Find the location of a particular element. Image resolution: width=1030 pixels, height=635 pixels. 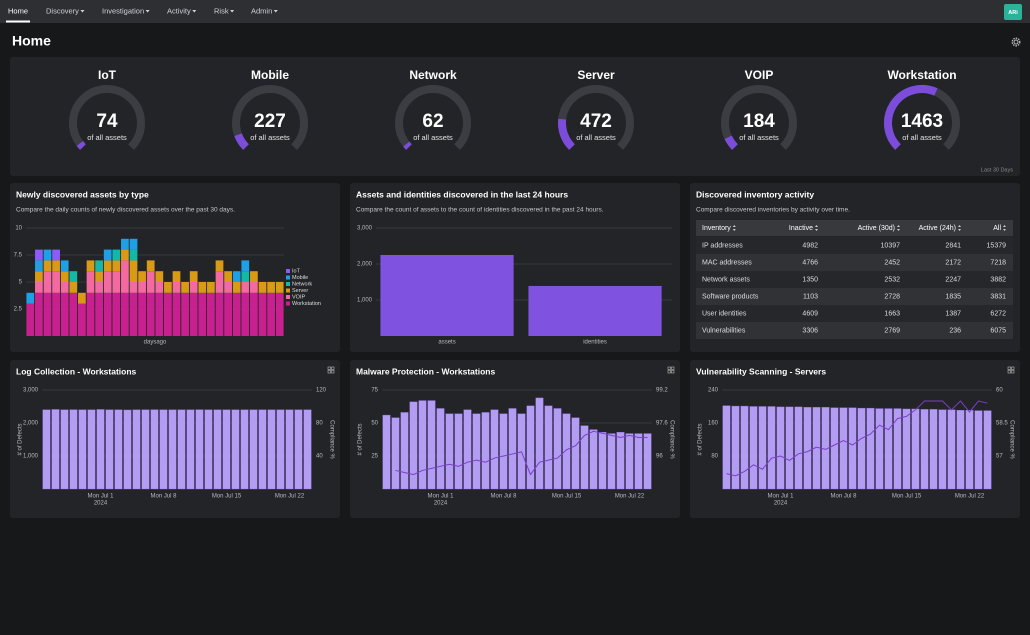

column-header: All is located at coordinates (997, 228).